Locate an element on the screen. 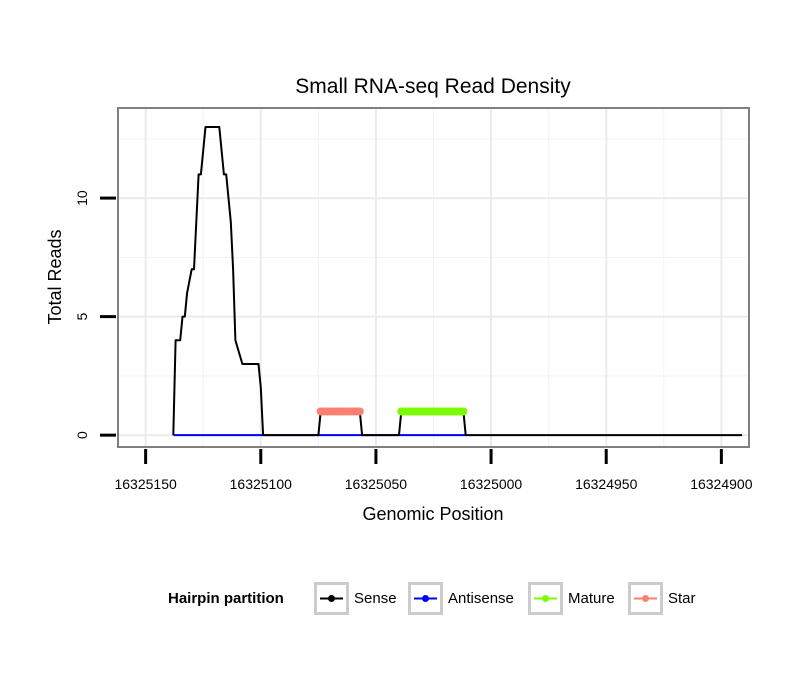  y-tick-label: 10 is located at coordinates (82, 198).